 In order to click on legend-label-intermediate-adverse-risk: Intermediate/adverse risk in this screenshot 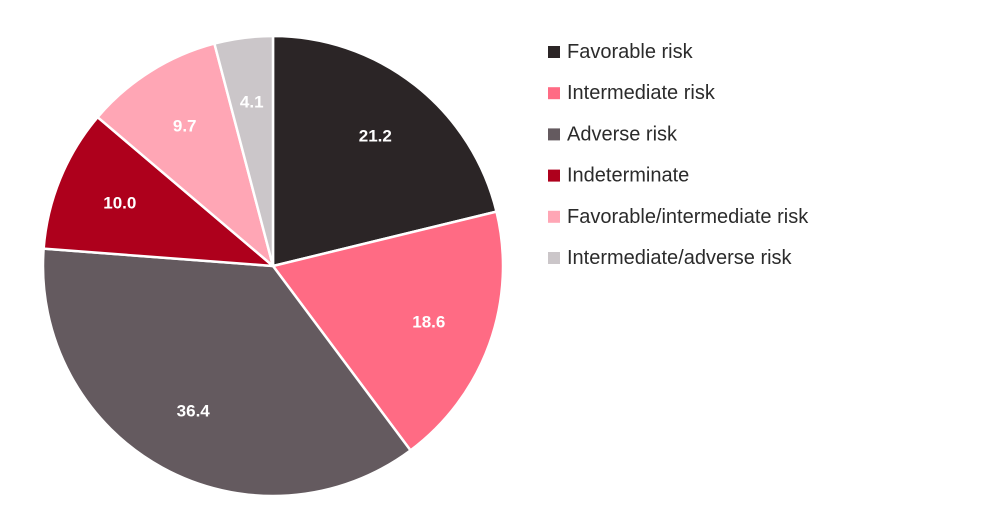, I will do `click(680, 258)`.